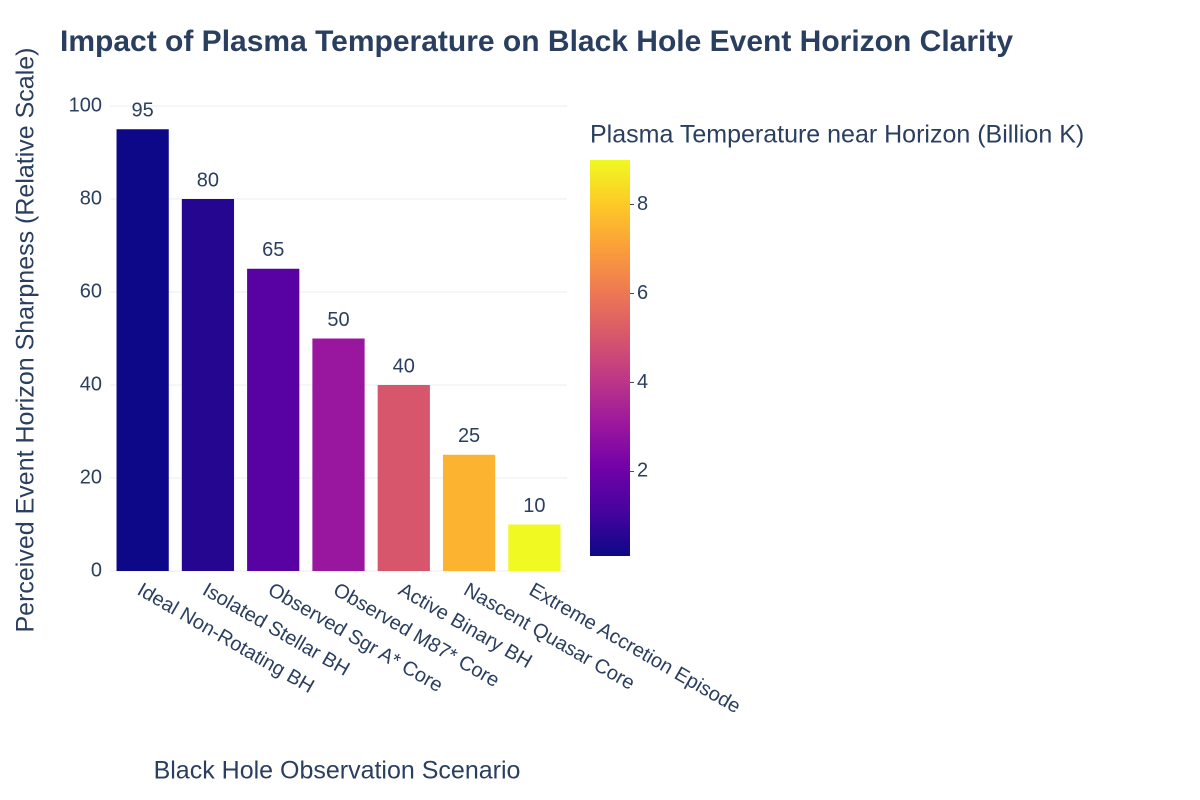 The image size is (1200, 800). Describe the element at coordinates (642, 204) in the screenshot. I see `colorbar-tick-label: 8` at that location.